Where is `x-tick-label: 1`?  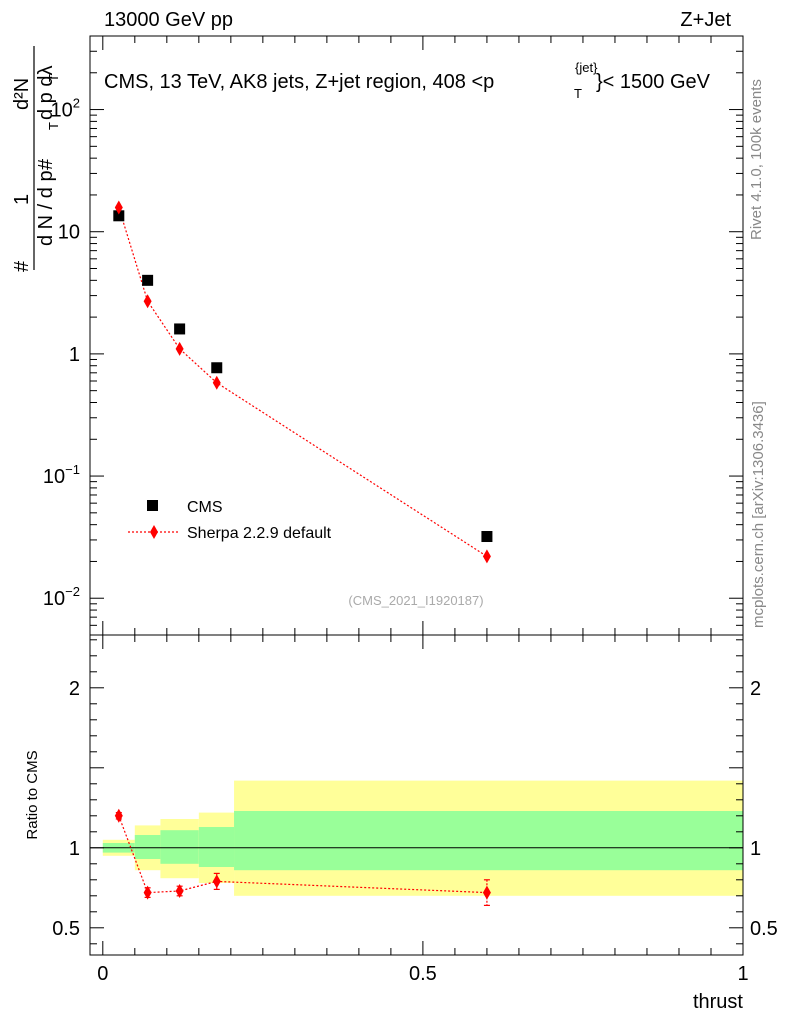 x-tick-label: 1 is located at coordinates (742, 974).